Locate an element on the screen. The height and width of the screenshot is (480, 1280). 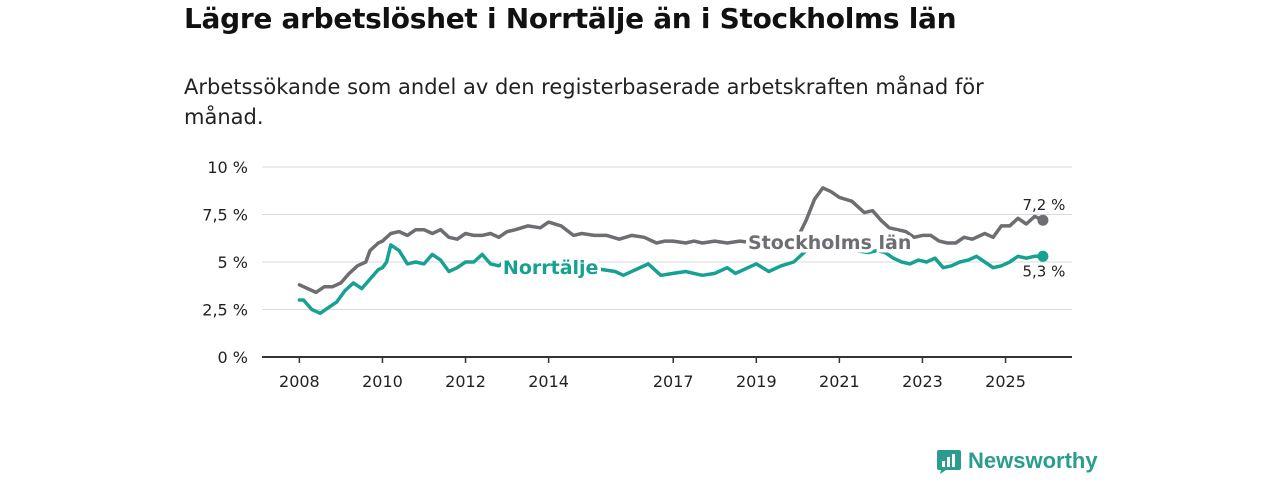
end-label-stockholm: 7,2 % is located at coordinates (1043, 205).